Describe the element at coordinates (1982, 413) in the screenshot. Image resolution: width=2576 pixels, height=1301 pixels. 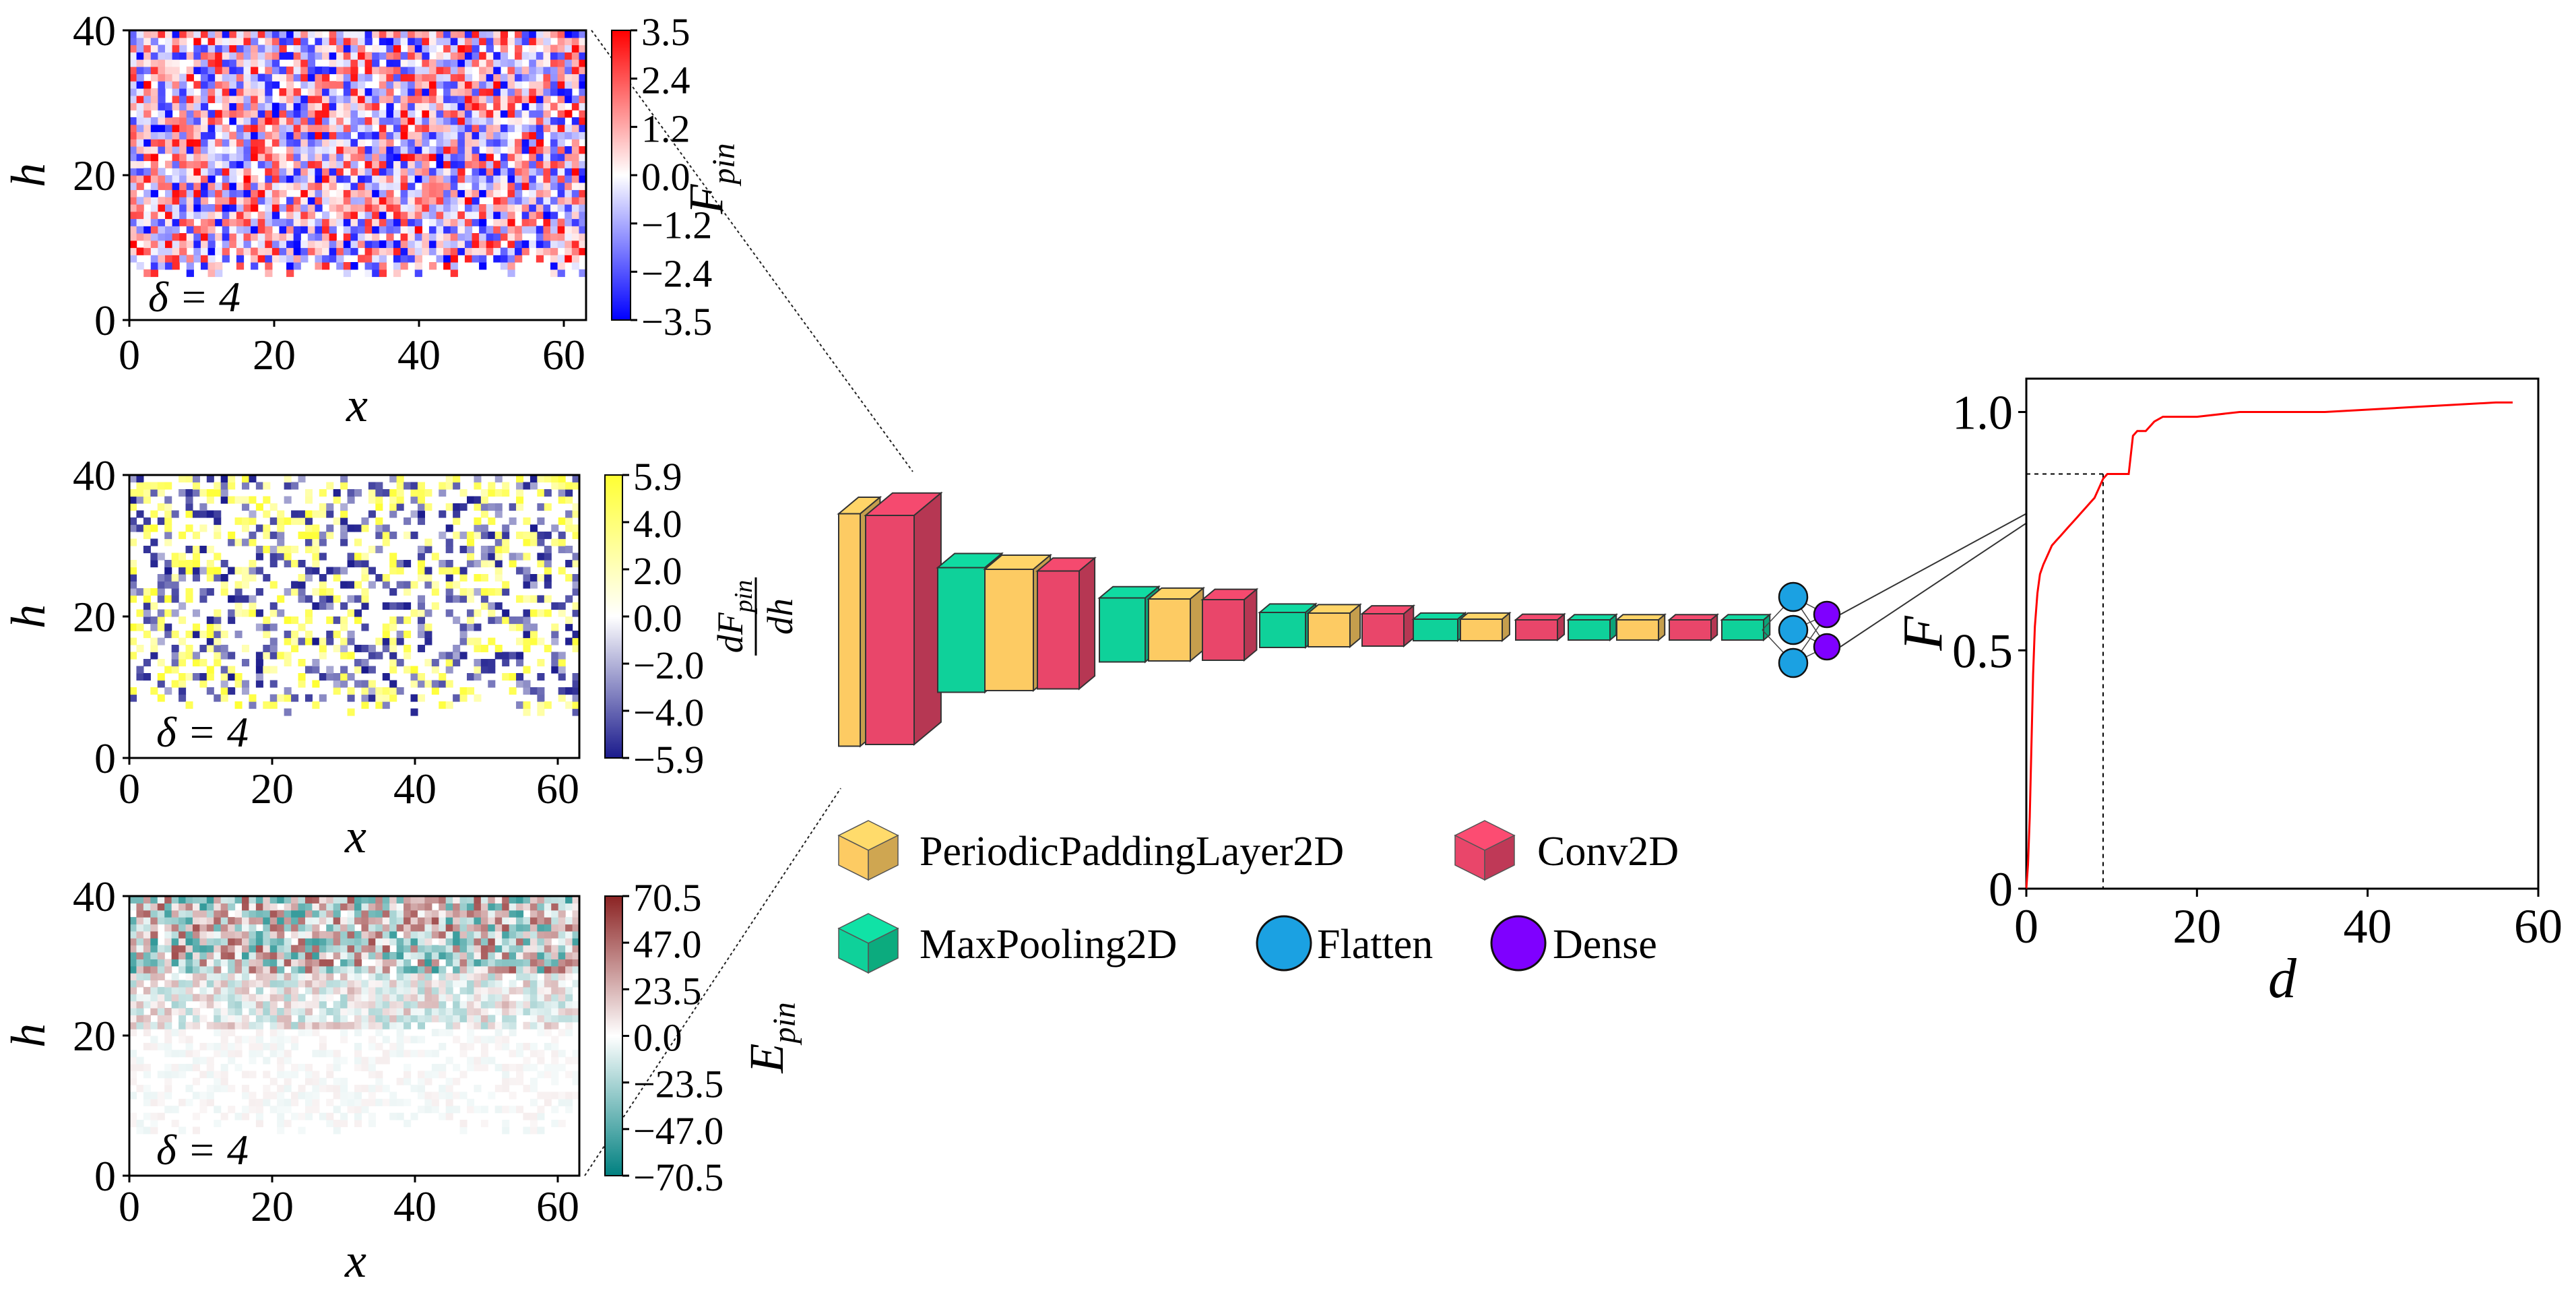
I see `chart-y-tick-label: 1.0` at that location.